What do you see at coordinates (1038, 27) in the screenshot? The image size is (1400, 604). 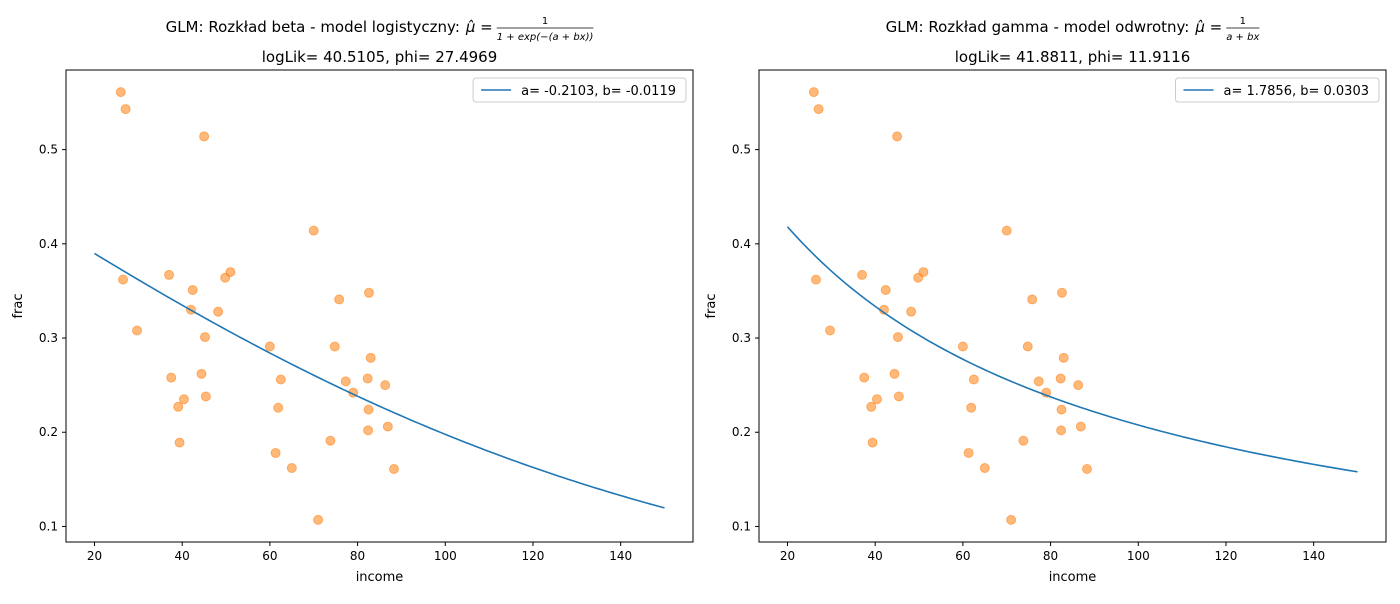 I see `chart-title-text: GLM: Rozkład gamma - model odwrotny:` at bounding box center [1038, 27].